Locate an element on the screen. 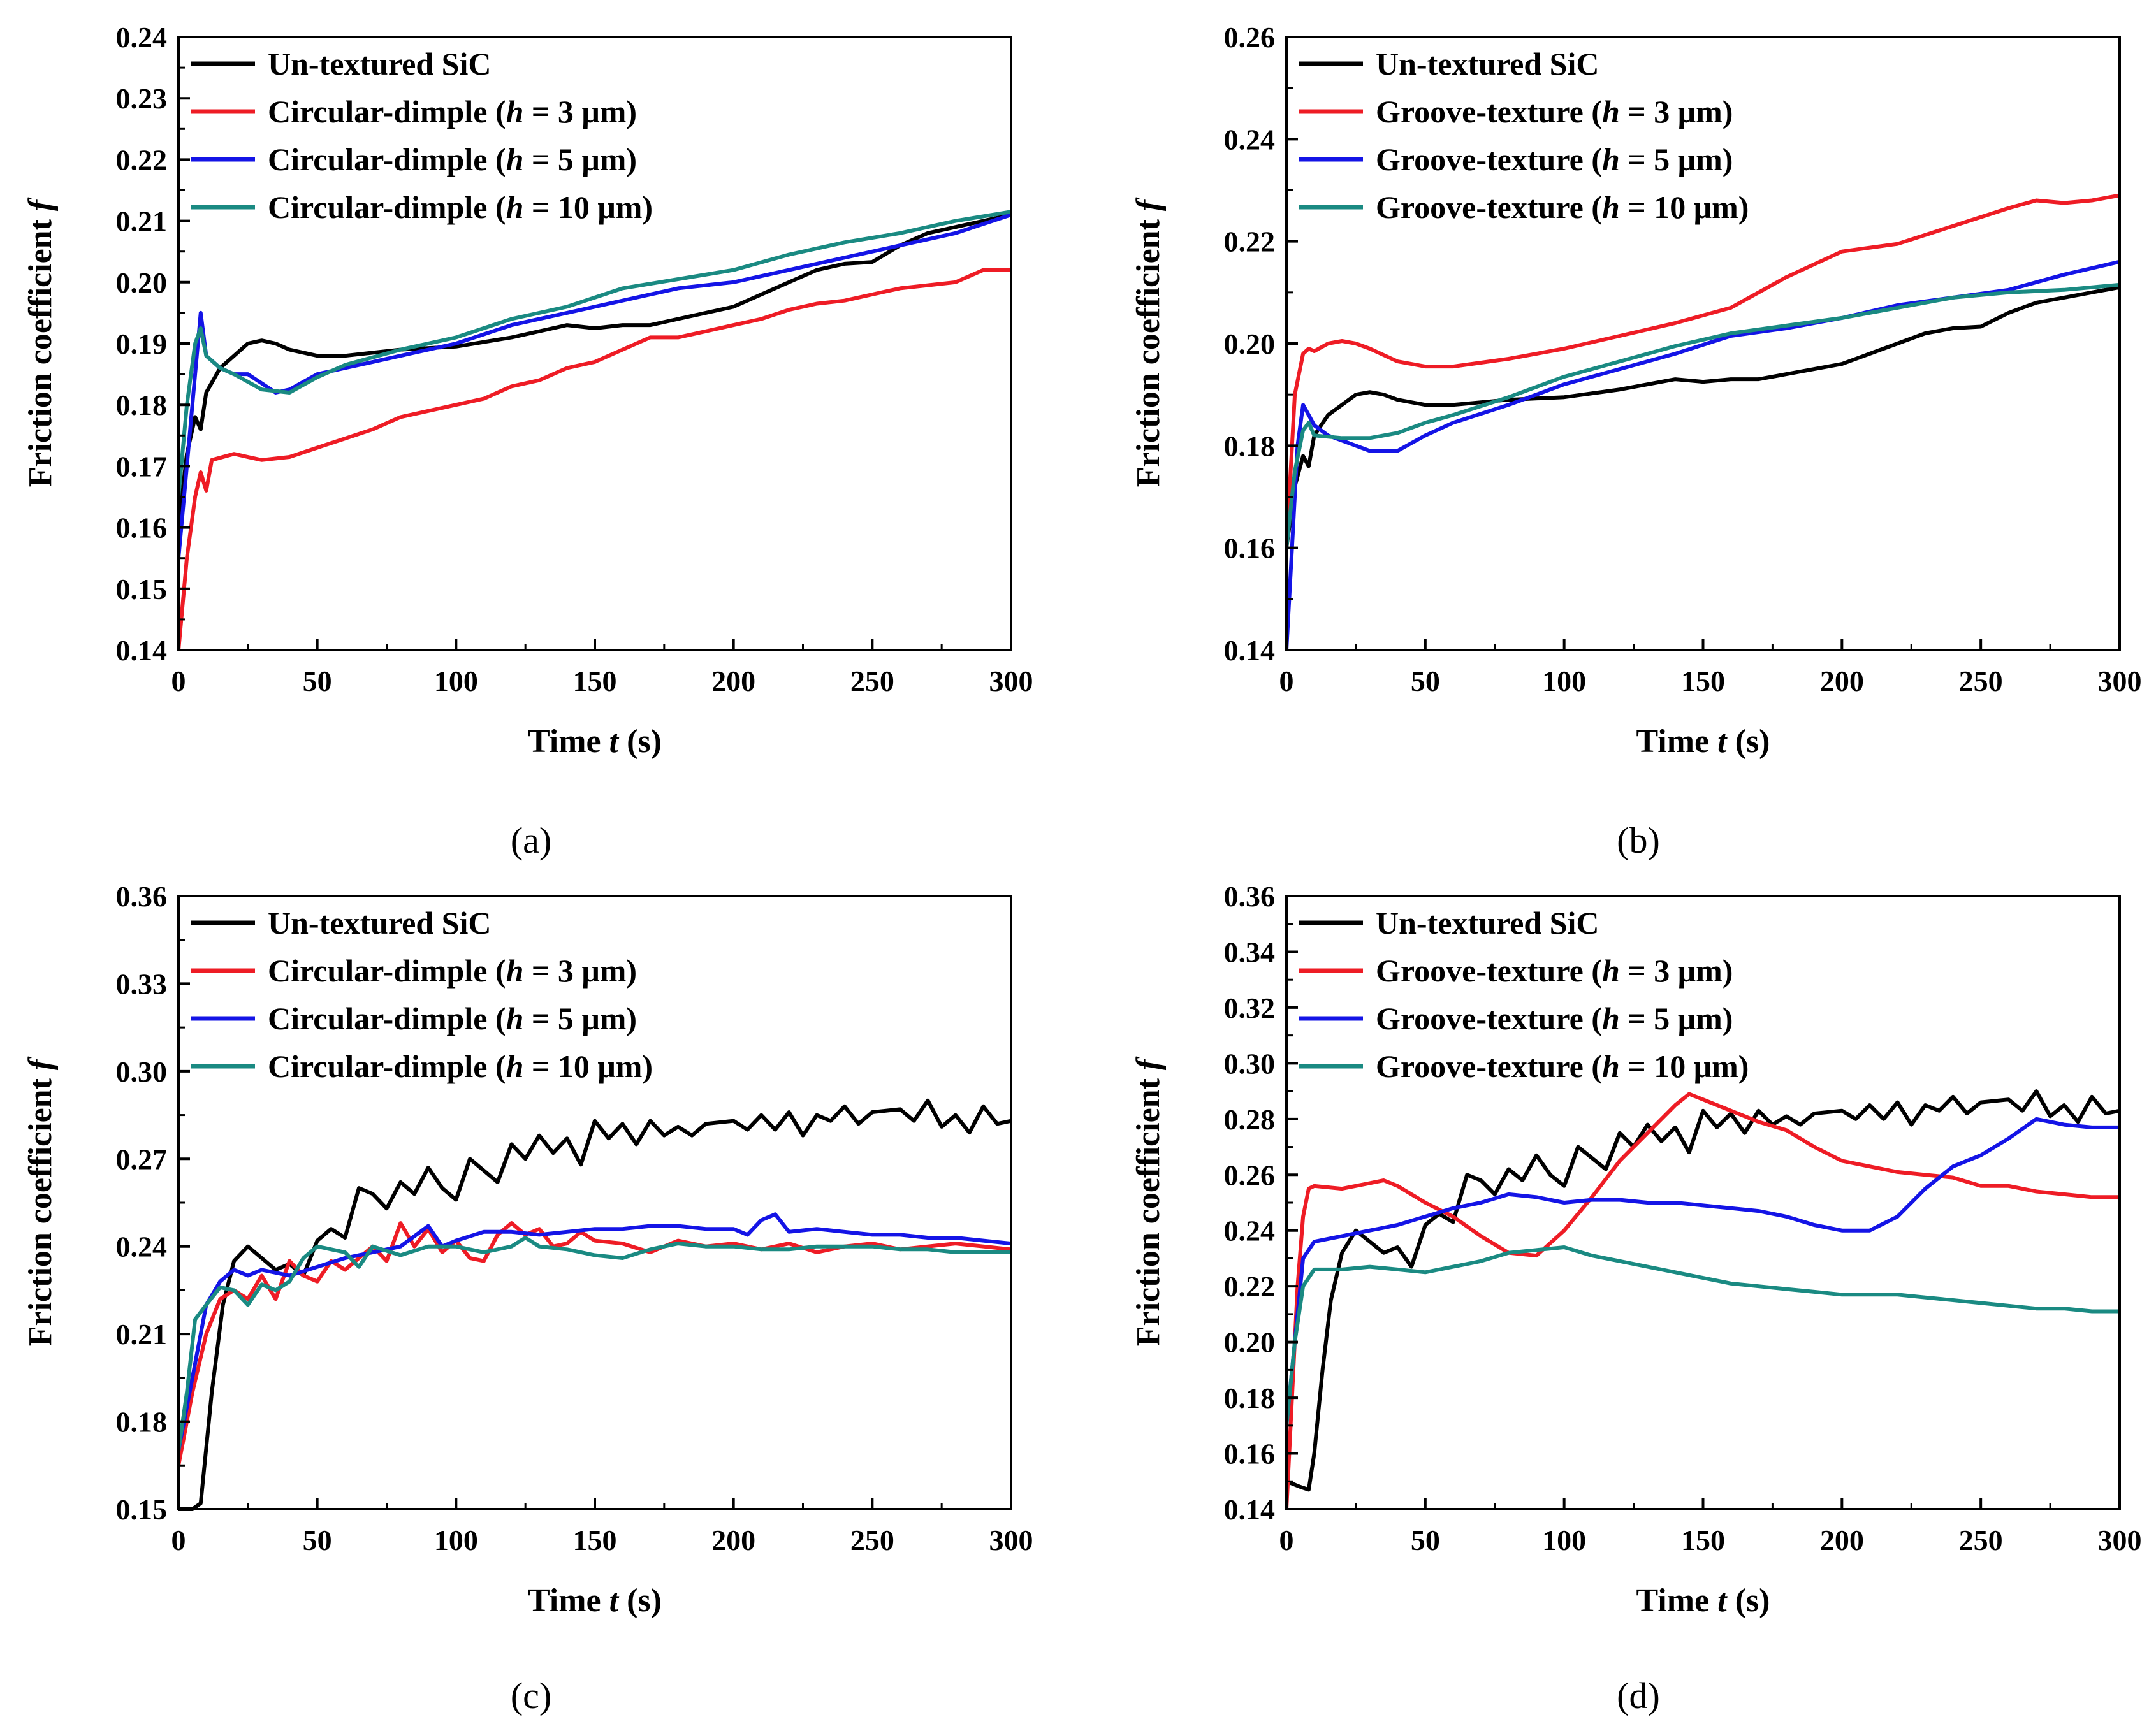  y-tick-label: 0.28 is located at coordinates (1250, 1119).